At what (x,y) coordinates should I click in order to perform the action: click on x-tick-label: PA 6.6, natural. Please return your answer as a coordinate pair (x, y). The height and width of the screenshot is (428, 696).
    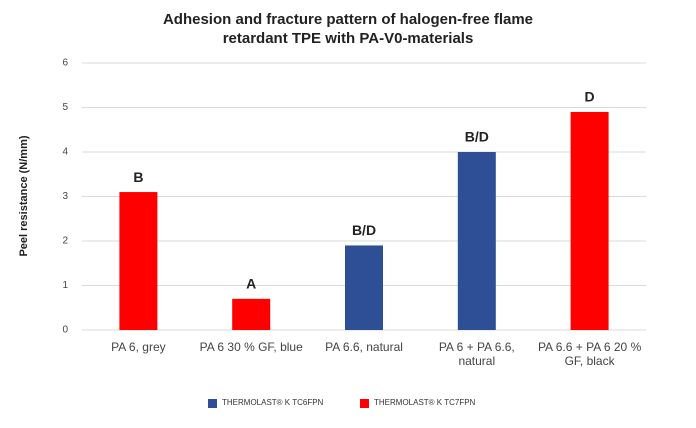
    Looking at the image, I should click on (364, 347).